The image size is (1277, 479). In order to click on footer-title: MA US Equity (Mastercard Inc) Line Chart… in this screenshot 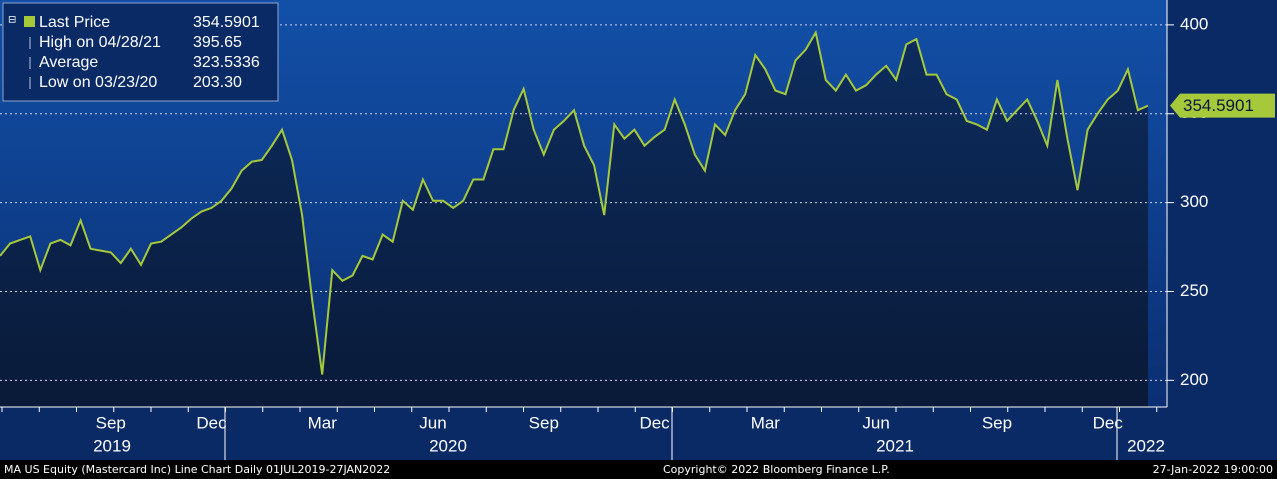, I will do `click(197, 469)`.